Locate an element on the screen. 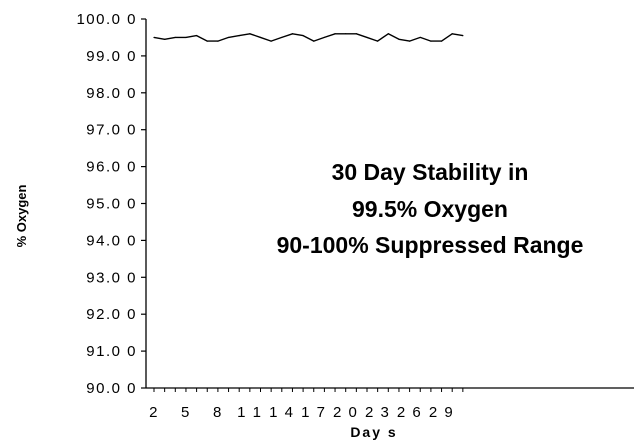 This screenshot has width=636, height=441. annotation-line-1: 30 Day Stability in is located at coordinates (430, 172).